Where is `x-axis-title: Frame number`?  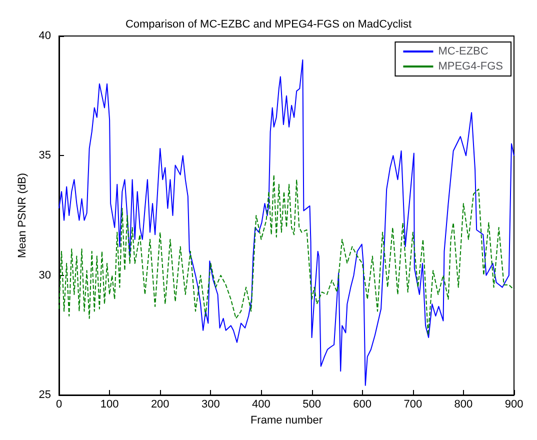
x-axis-title: Frame number is located at coordinates (286, 420).